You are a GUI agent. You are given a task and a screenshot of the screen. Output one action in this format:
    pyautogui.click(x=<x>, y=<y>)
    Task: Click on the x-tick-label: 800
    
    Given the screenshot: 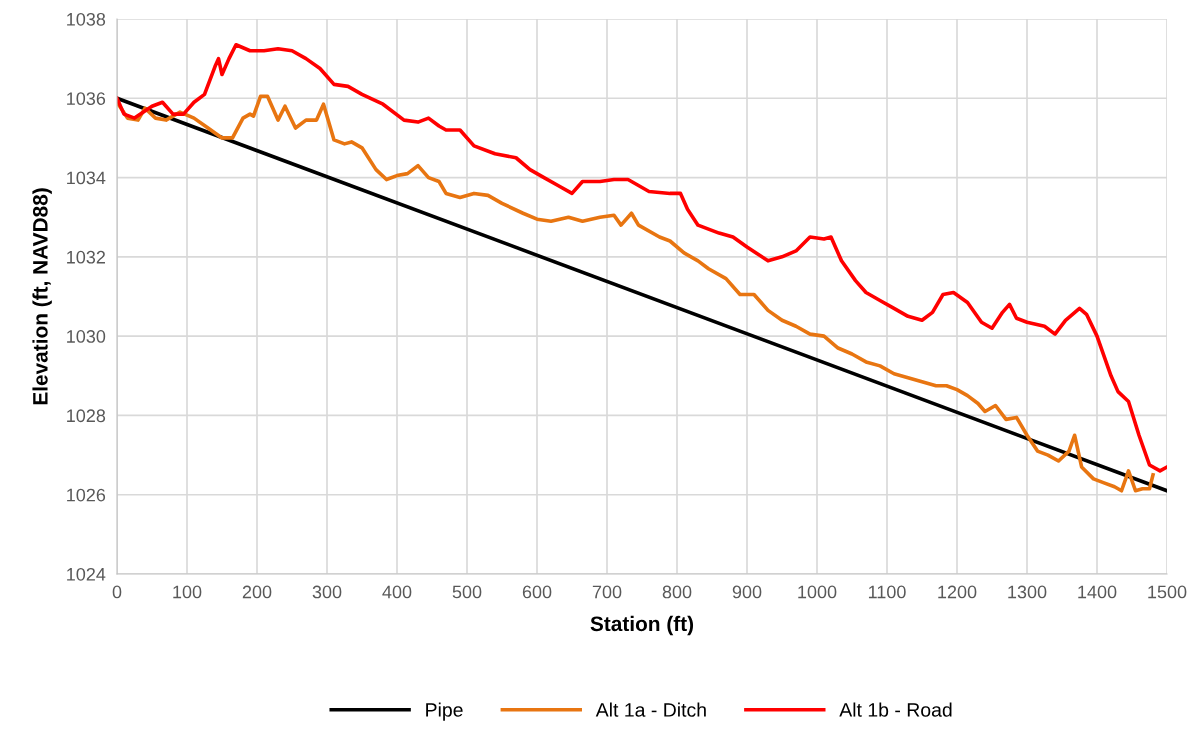 What is the action you would take?
    pyautogui.click(x=677, y=592)
    